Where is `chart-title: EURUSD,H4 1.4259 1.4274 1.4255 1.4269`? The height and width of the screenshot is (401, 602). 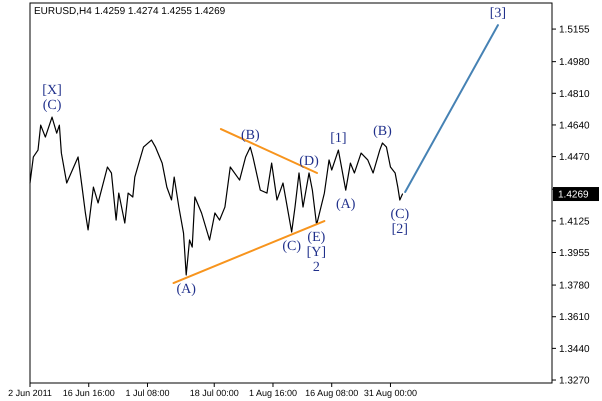 chart-title: EURUSD,H4 1.4259 1.4274 1.4255 1.4269 is located at coordinates (130, 11).